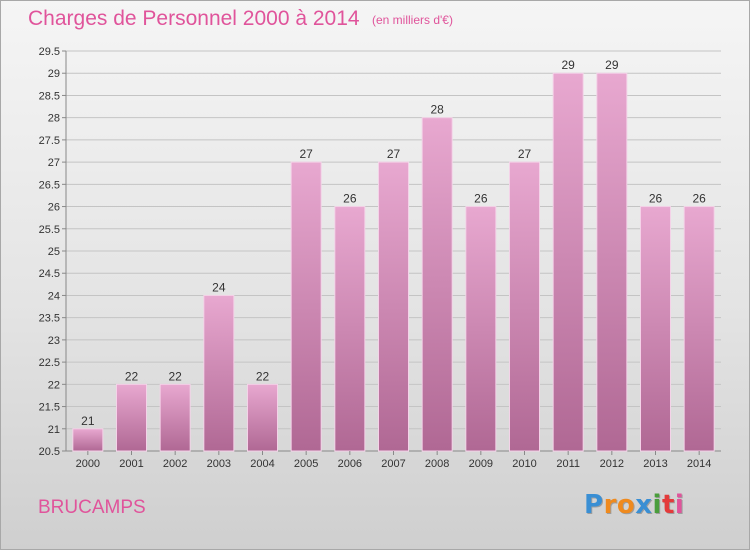 Image resolution: width=750 pixels, height=550 pixels. What do you see at coordinates (525, 154) in the screenshot?
I see `data-label-2010: 27` at bounding box center [525, 154].